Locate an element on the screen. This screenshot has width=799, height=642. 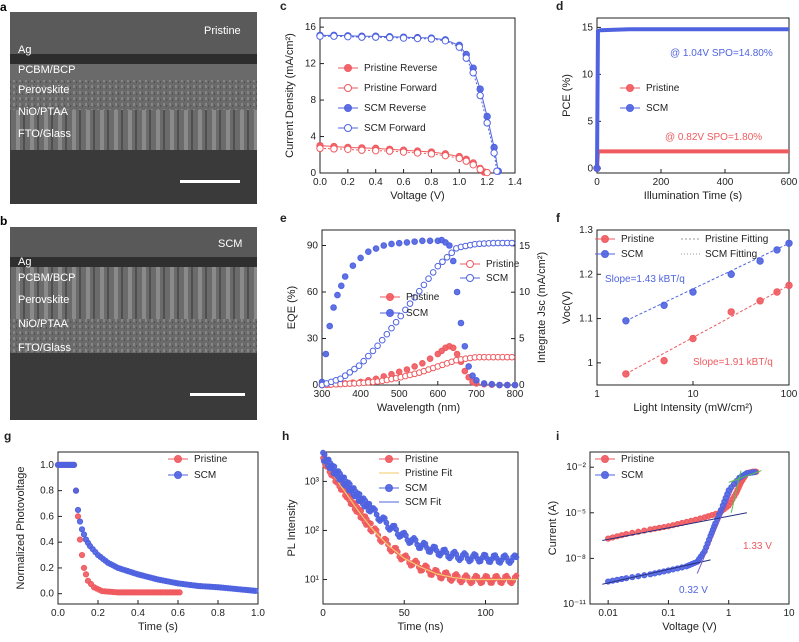
x-tick-label: 0.0 is located at coordinates (58, 613).